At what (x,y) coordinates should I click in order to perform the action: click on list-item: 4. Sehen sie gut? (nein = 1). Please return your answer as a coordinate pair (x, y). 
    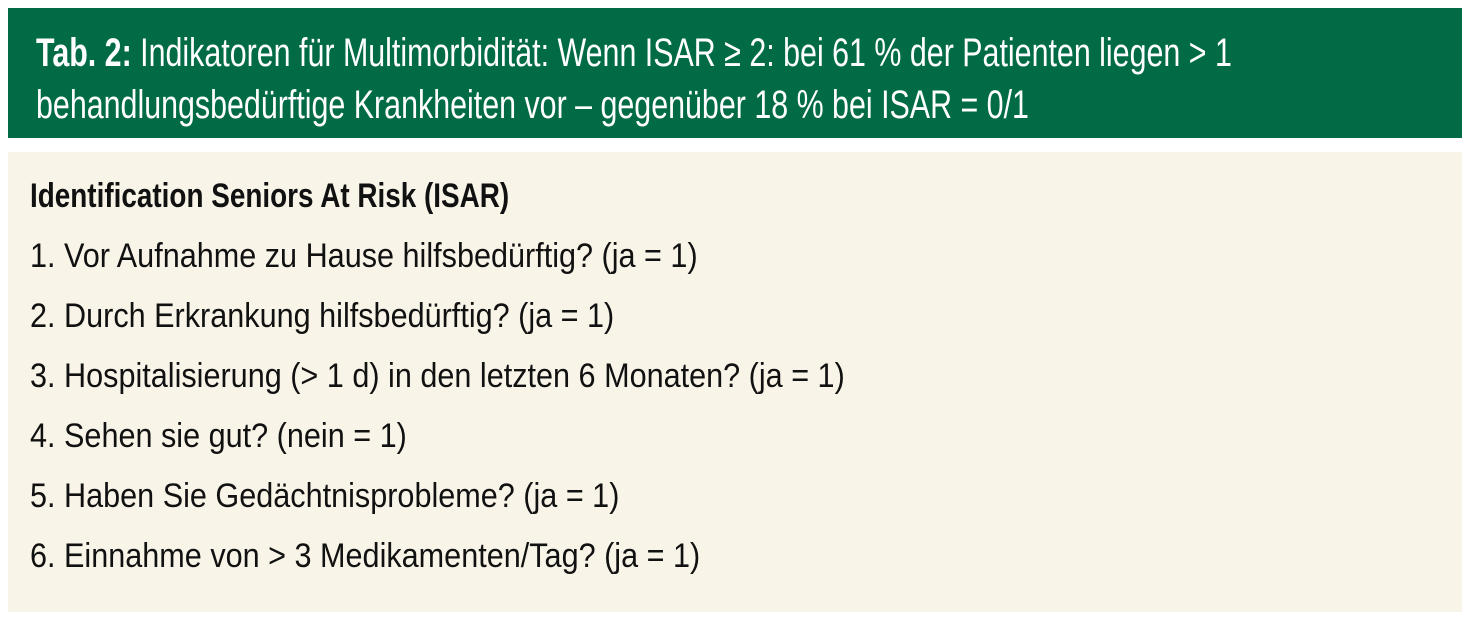
    Looking at the image, I should click on (218, 436).